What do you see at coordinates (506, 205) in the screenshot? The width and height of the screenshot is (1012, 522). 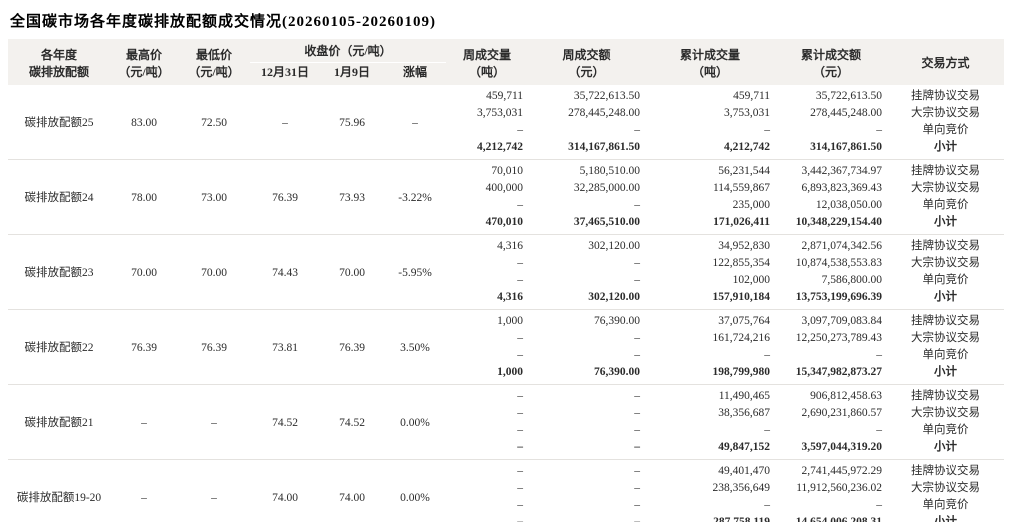 I see `table-row: – – 235,000 12,038,050.00 单向竞价` at bounding box center [506, 205].